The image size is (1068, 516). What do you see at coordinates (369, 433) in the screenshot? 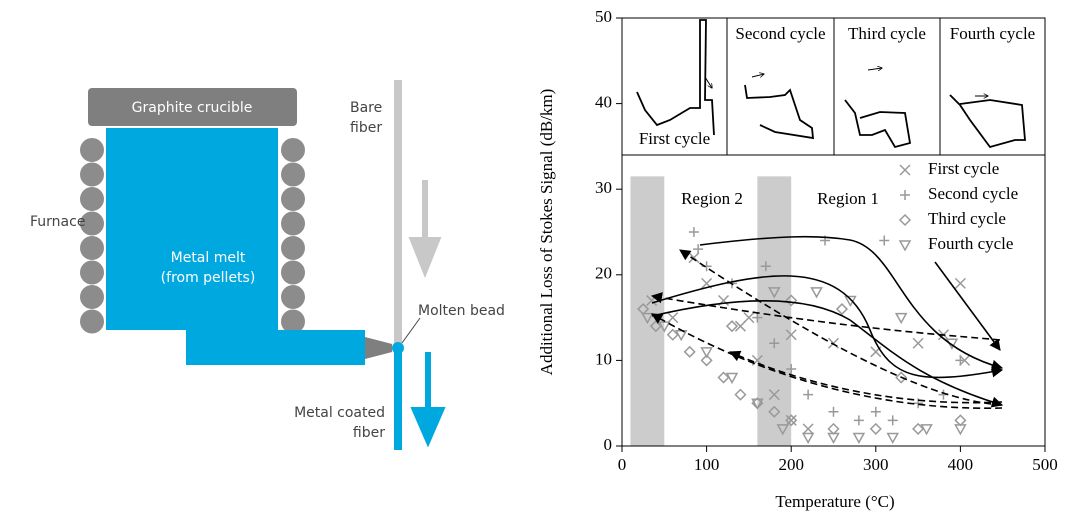
I see `coated-label: fiber` at bounding box center [369, 433].